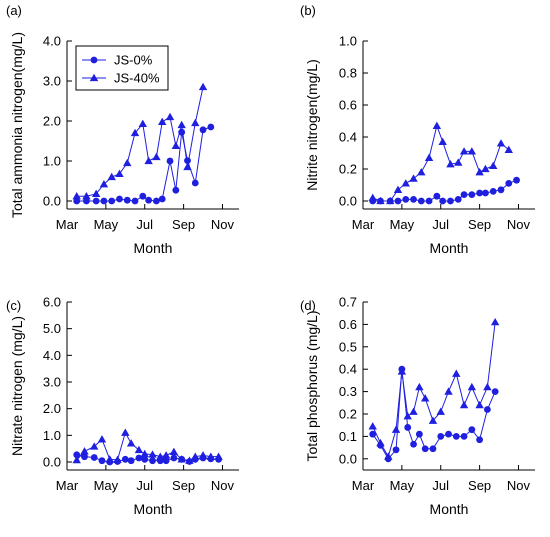  I want to click on legend-triangle-marker, so click(94, 77).